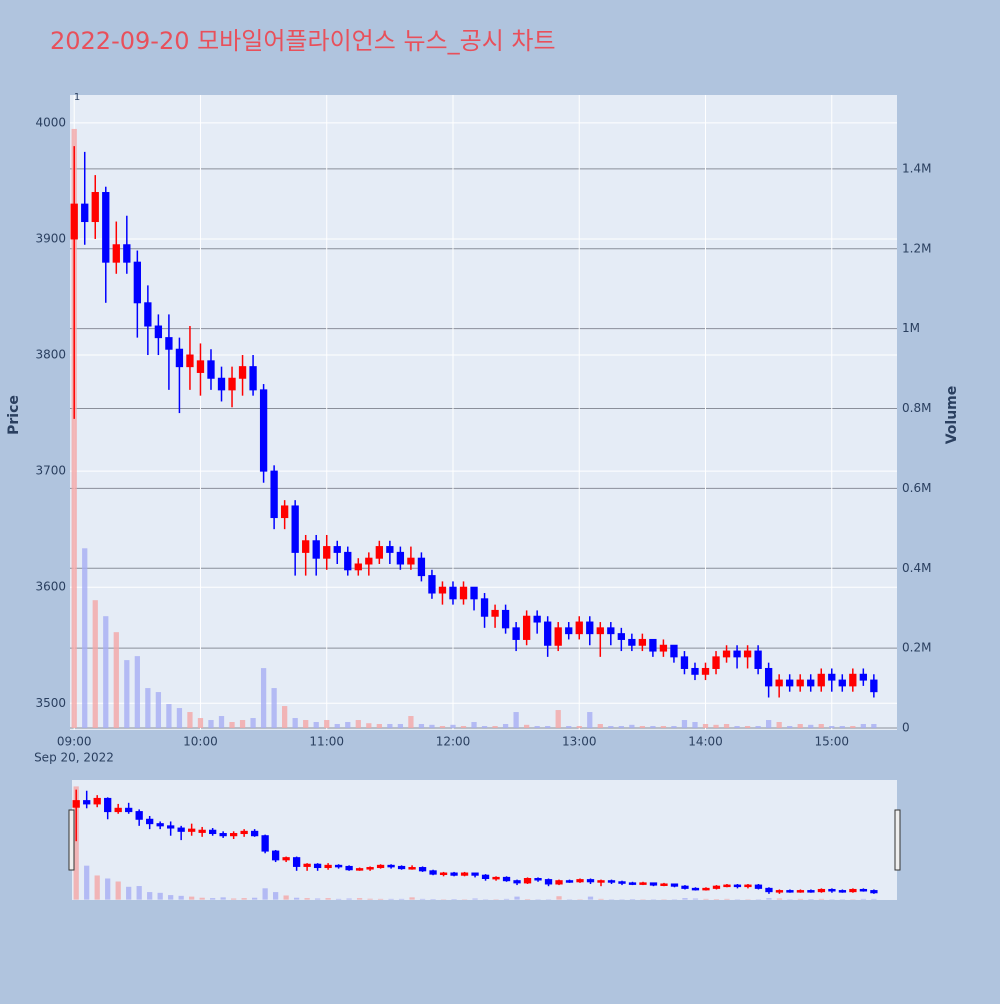 This screenshot has height=1004, width=1000. I want to click on y-tick-label: 3800, so click(50, 355).